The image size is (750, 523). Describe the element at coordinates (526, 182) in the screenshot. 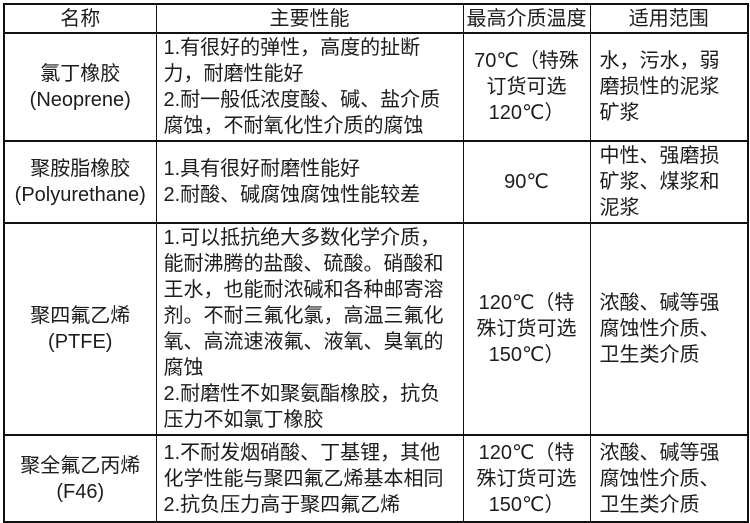

I see `max-temp-cell: 90℃` at that location.